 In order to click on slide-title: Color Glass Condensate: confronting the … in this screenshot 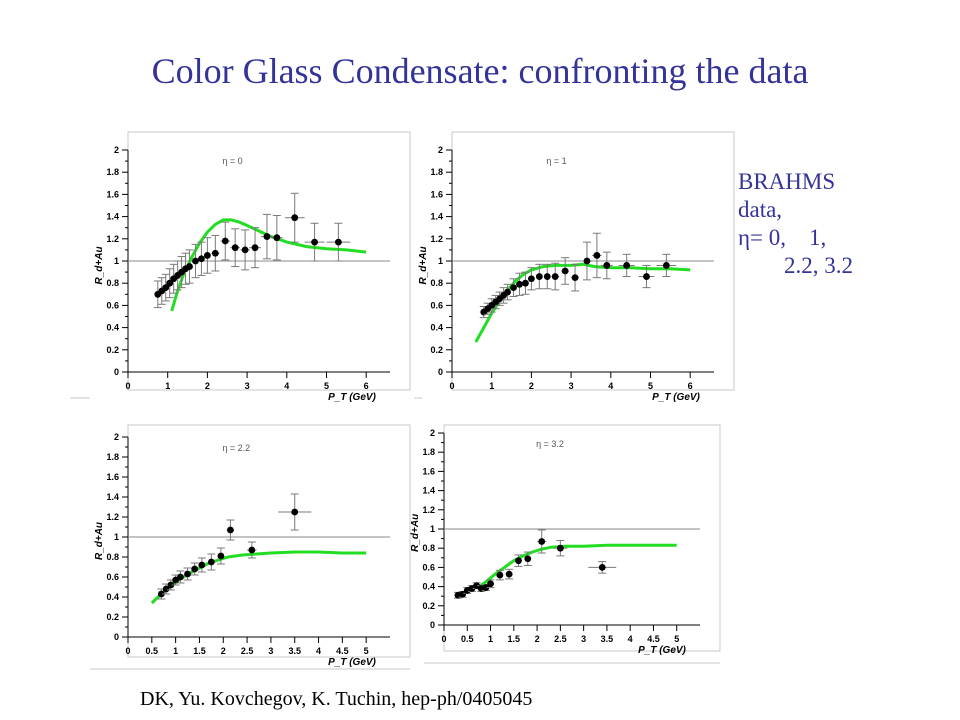, I will do `click(480, 71)`.